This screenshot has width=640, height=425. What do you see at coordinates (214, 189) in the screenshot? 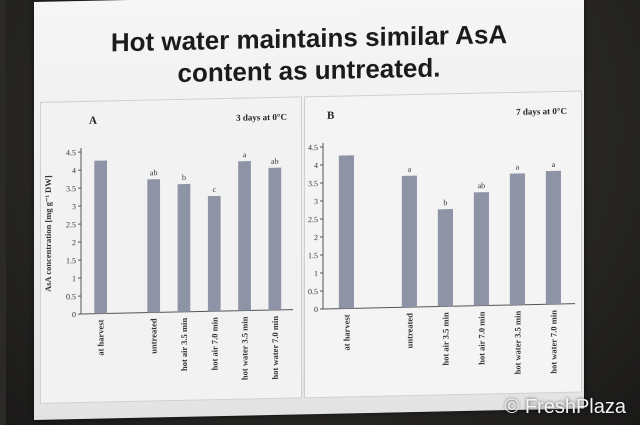
I see `significance-label: c` at bounding box center [214, 189].